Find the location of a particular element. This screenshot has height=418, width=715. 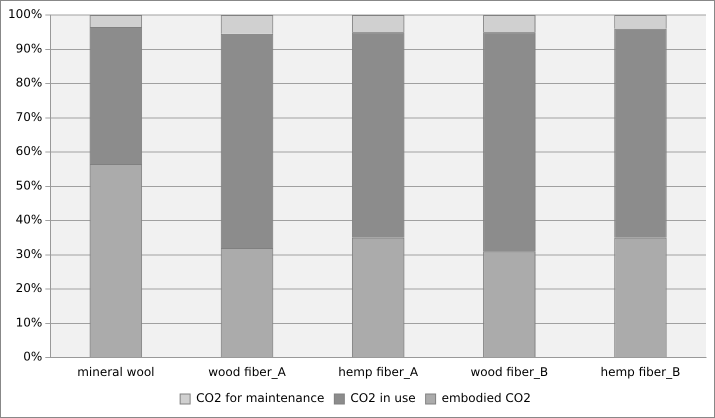

x-tick-label: wood fiber_B is located at coordinates (509, 371).